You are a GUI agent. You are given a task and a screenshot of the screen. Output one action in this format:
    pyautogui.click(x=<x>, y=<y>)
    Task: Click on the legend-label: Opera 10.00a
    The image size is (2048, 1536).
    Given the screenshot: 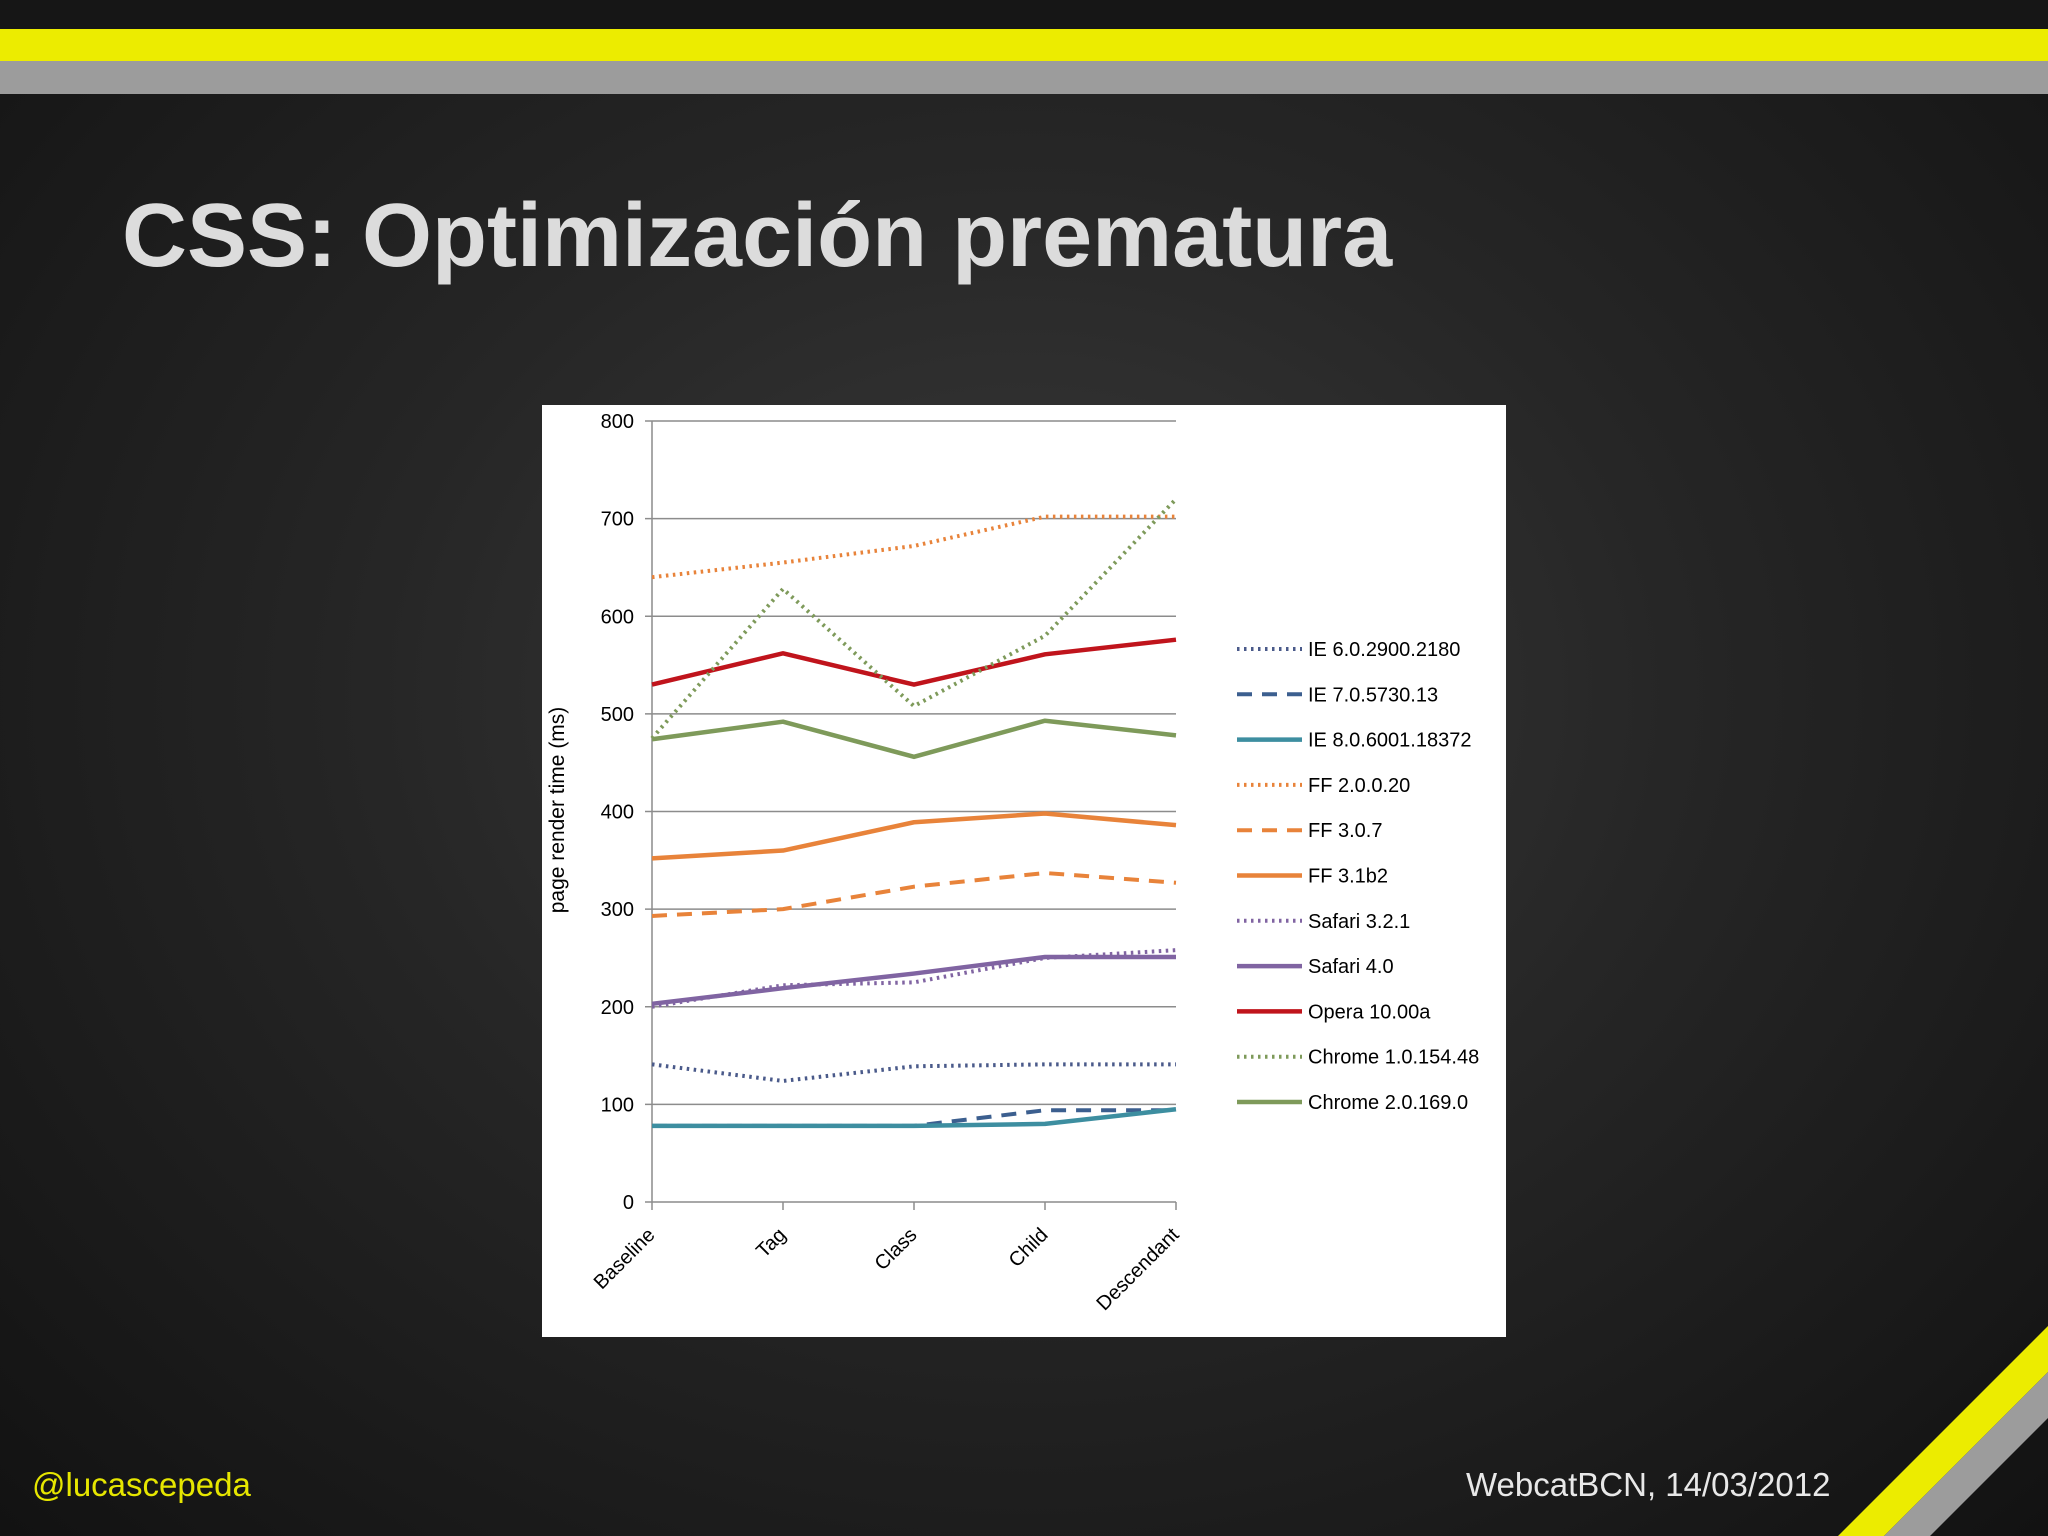 What is the action you would take?
    pyautogui.click(x=1369, y=1012)
    